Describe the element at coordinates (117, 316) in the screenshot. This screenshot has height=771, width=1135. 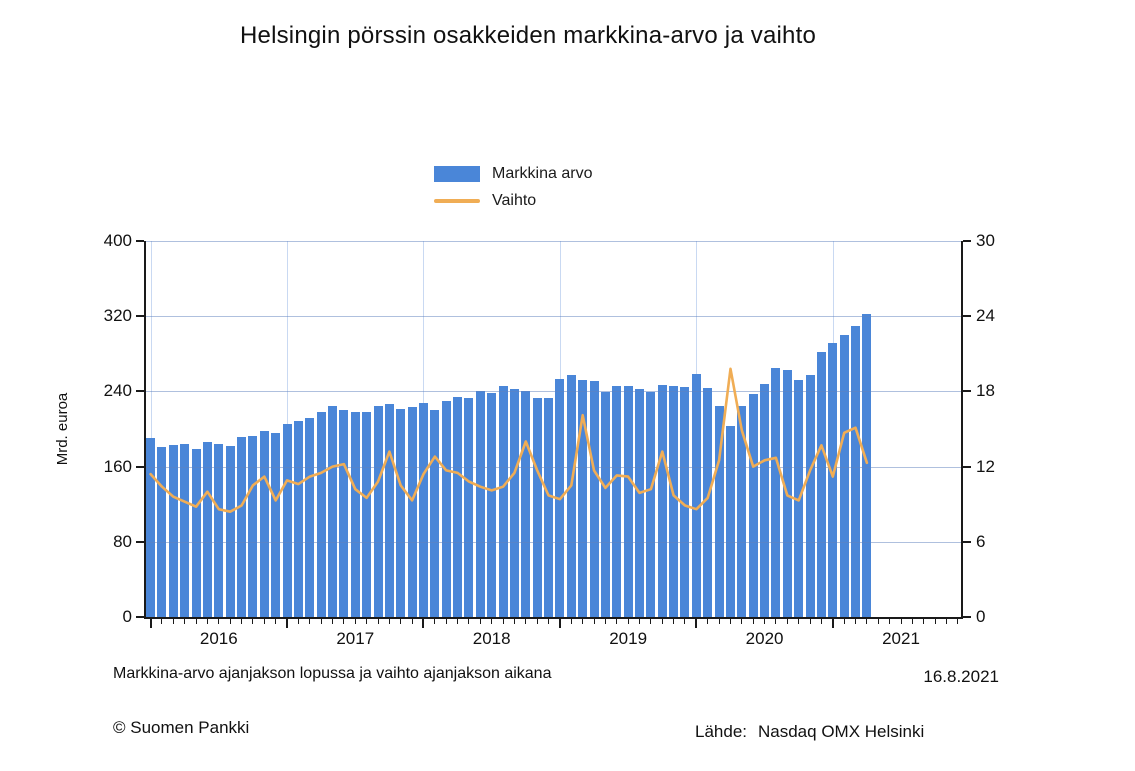
I see `left-axis-tick-label: 320` at that location.